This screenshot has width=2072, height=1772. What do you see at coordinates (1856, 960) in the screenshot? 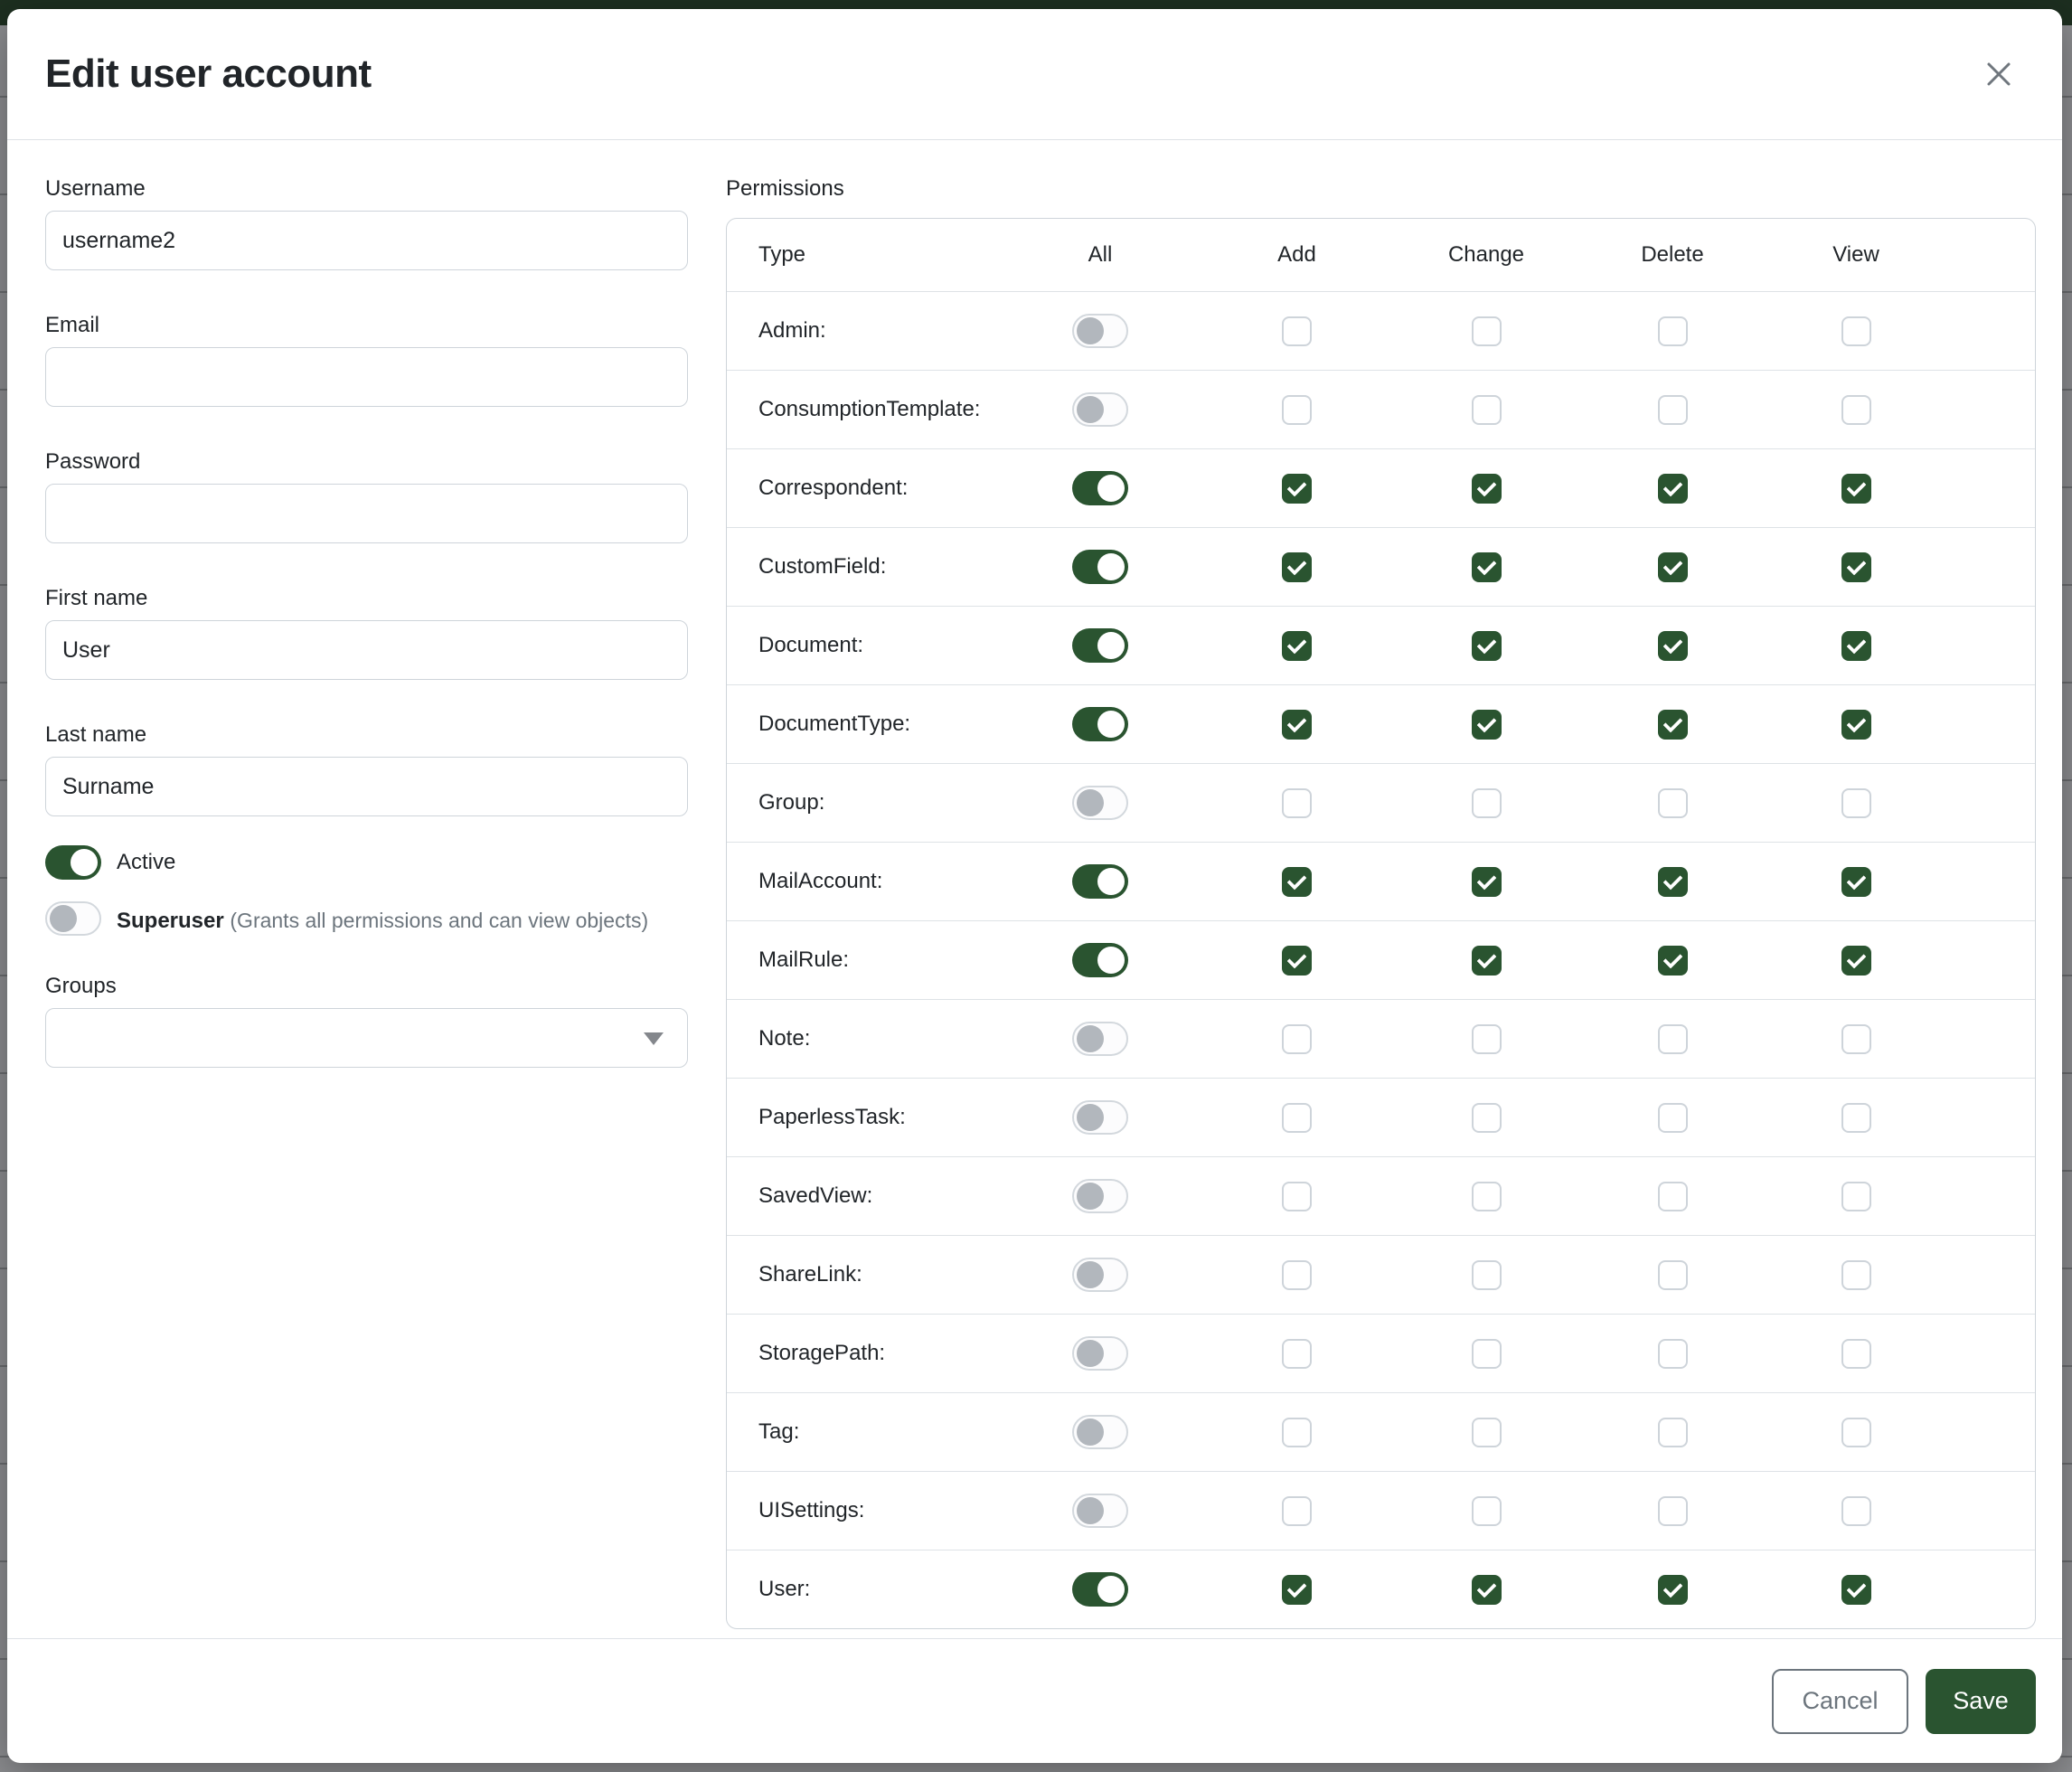
I see `mailrule-view-checkbox` at bounding box center [1856, 960].